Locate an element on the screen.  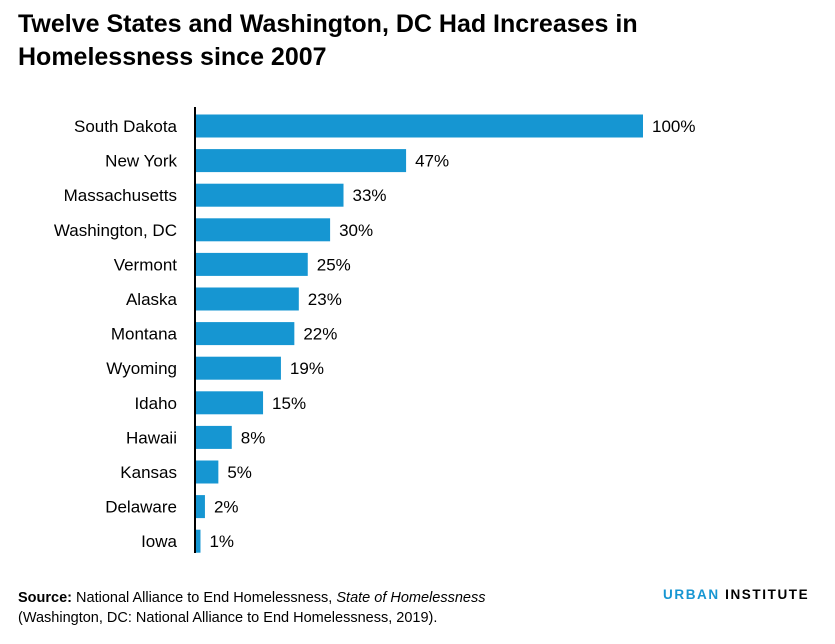
source-text: National Alliance to End Homelessness, is located at coordinates (204, 598).